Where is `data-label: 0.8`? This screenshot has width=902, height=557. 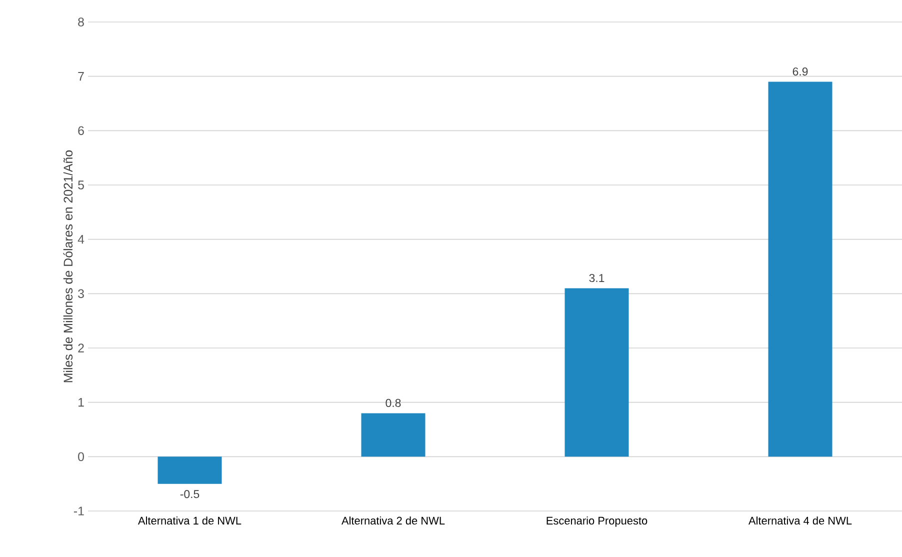 data-label: 0.8 is located at coordinates (393, 403).